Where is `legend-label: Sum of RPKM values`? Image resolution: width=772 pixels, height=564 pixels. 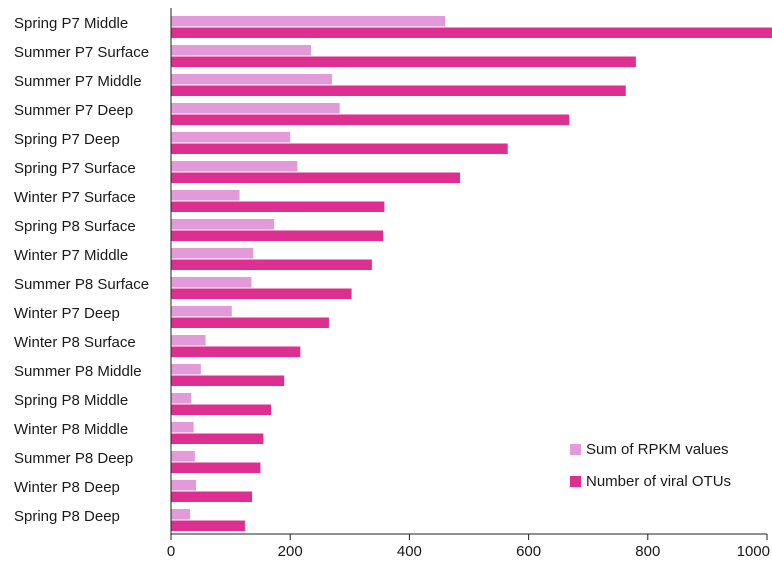
legend-label: Sum of RPKM values is located at coordinates (657, 449).